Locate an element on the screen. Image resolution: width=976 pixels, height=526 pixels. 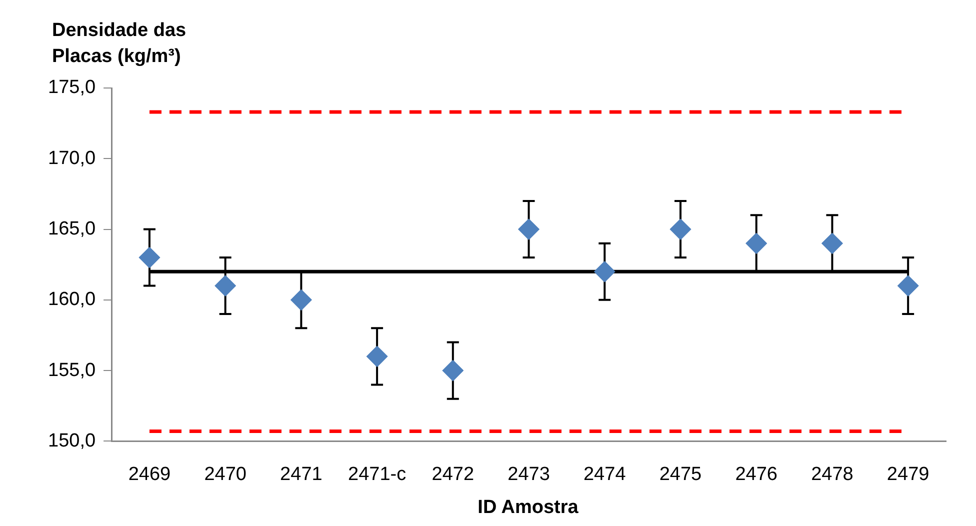
x-tick-label: 2470 is located at coordinates (225, 474).